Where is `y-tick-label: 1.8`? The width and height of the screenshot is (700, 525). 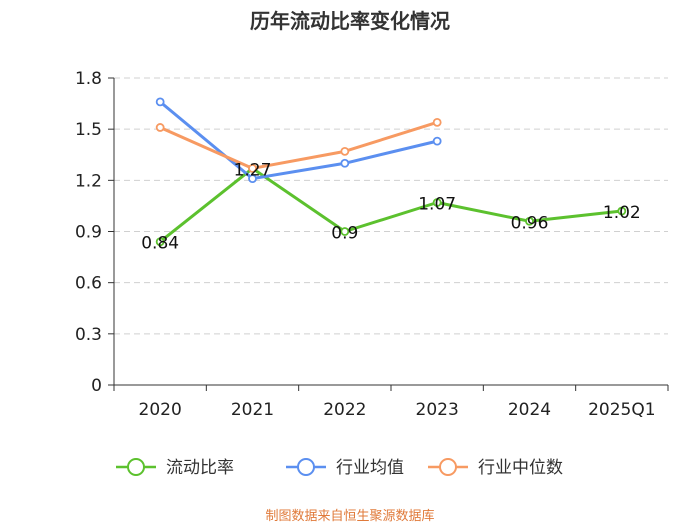
y-tick-label: 1.8 is located at coordinates (88, 79).